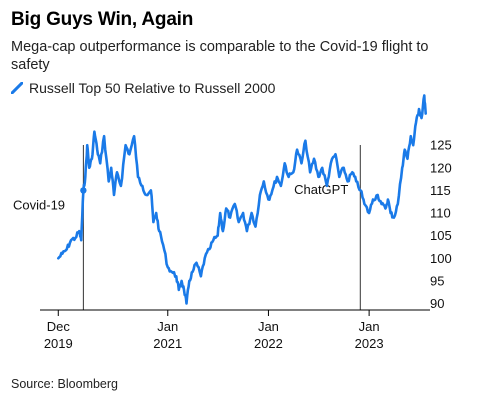  I want to click on chart-title: Big Guys Win, Again, so click(102, 19).